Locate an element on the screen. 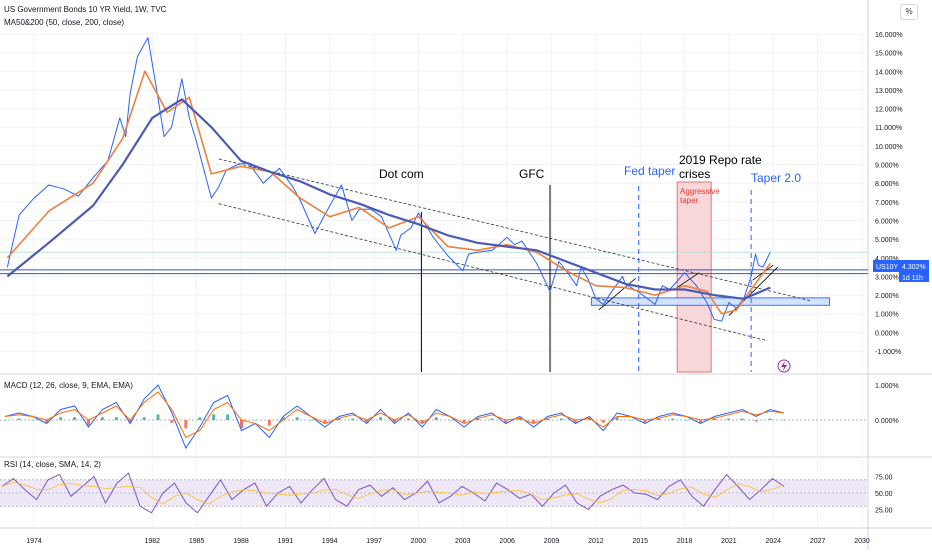 Image resolution: width=932 pixels, height=555 pixels. macd-legend: MACD (12, 26, close, 9, EMA, EMA) is located at coordinates (68, 385).